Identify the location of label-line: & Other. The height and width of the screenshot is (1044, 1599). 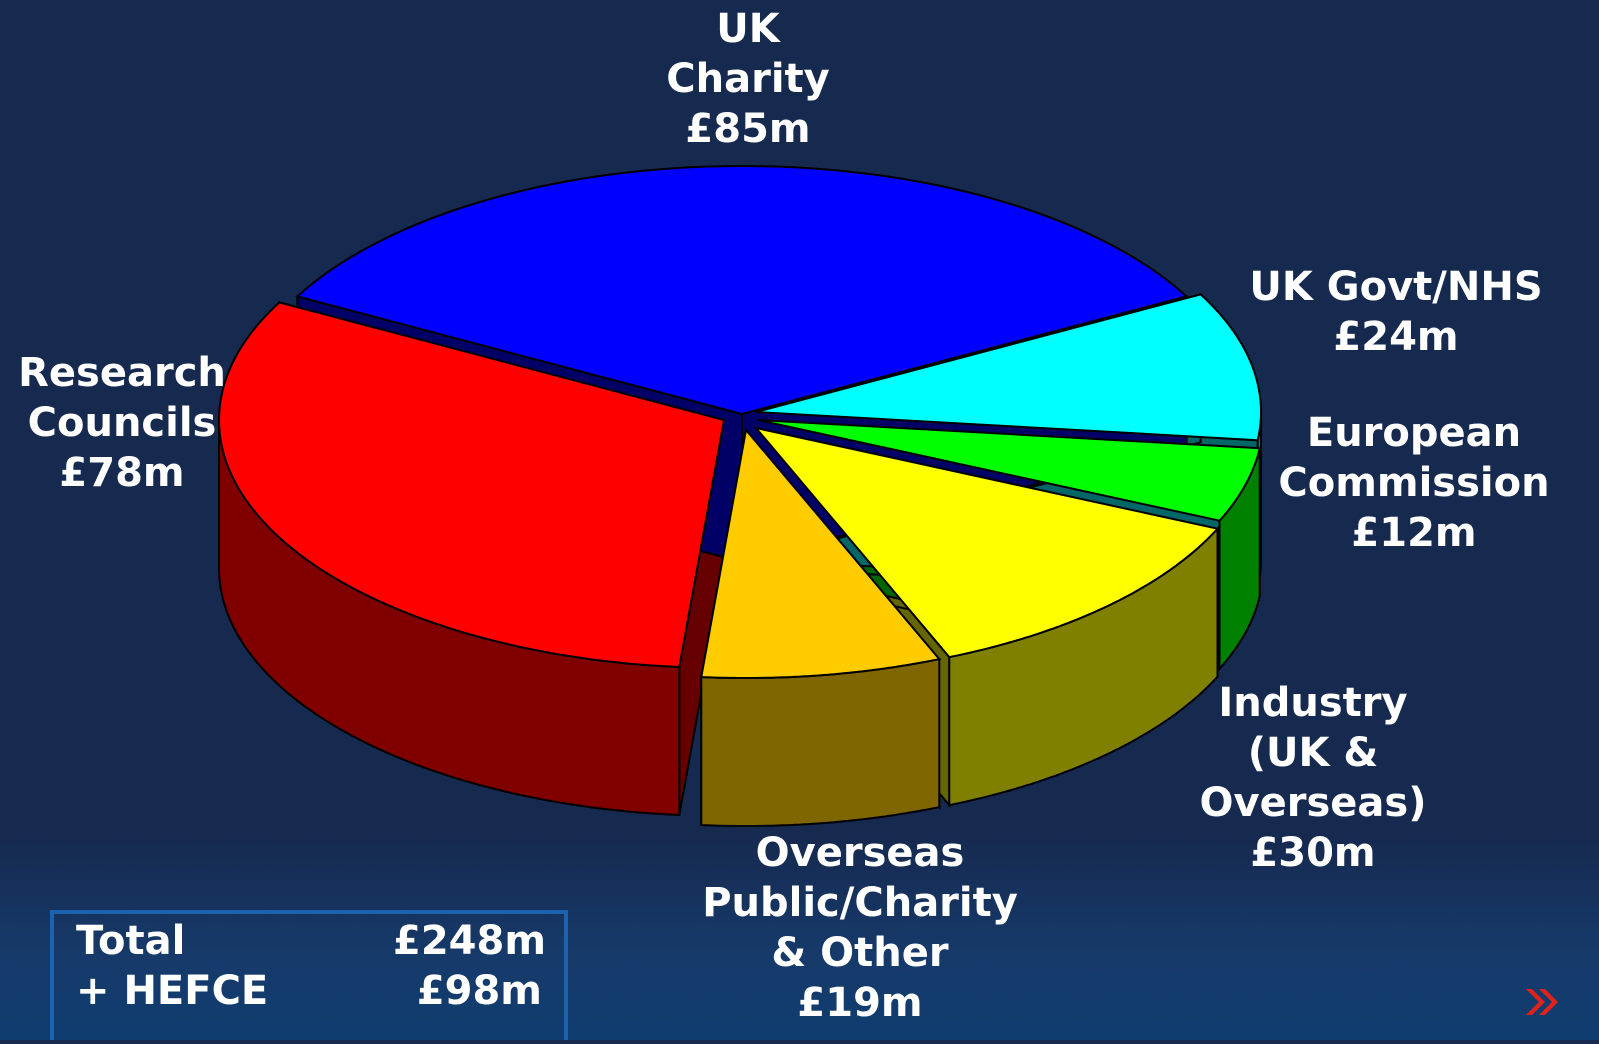
(860, 953).